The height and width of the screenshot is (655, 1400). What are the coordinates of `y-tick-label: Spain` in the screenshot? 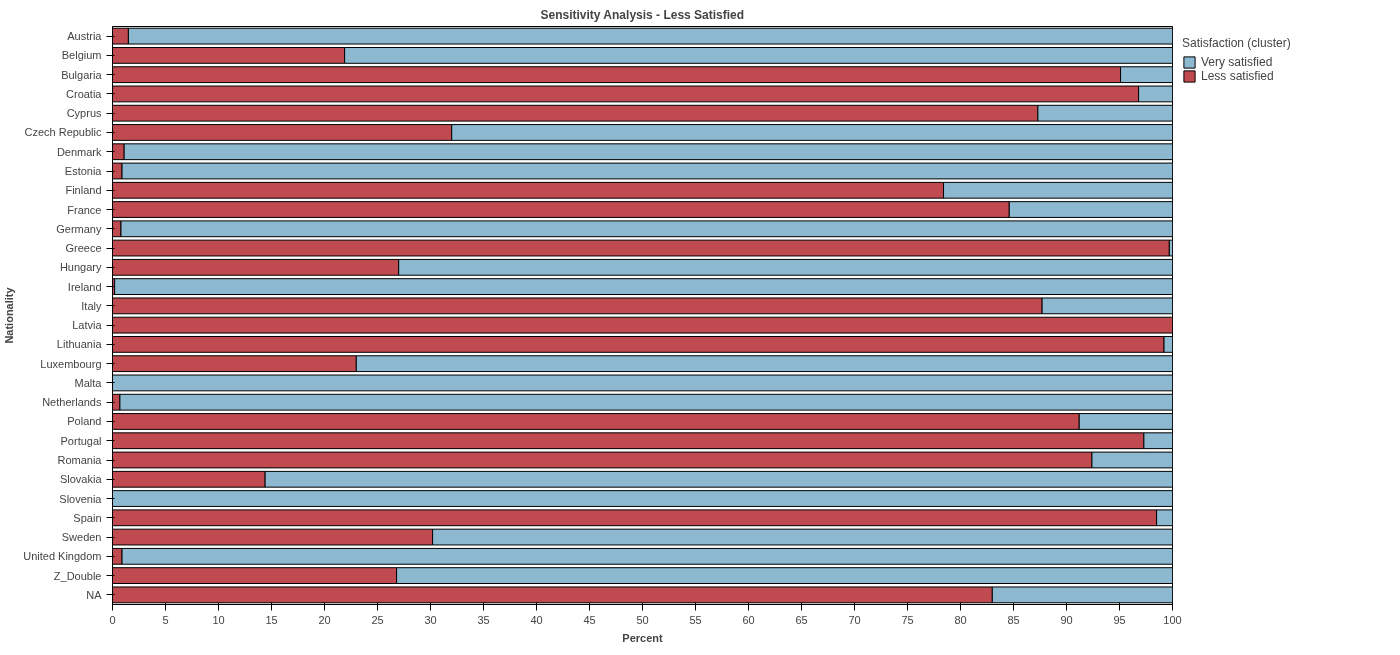 It's located at (87, 517).